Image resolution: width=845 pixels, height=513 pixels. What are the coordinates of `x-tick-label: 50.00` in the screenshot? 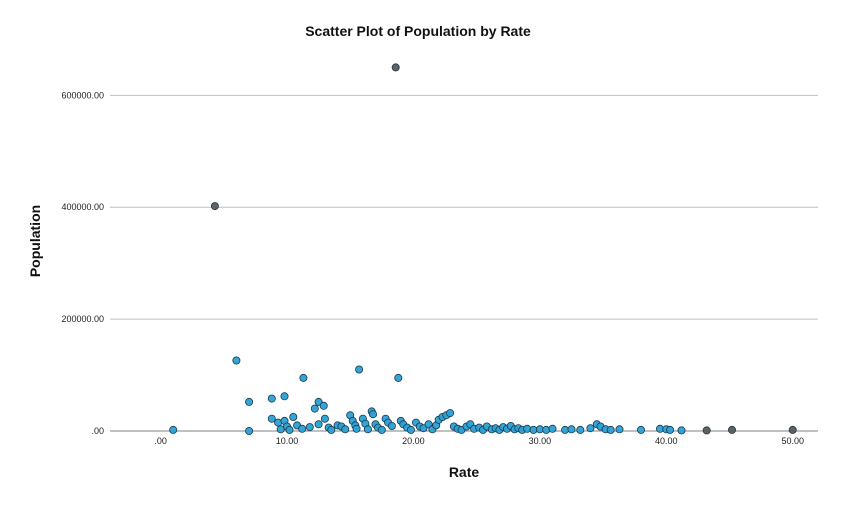 It's located at (792, 441).